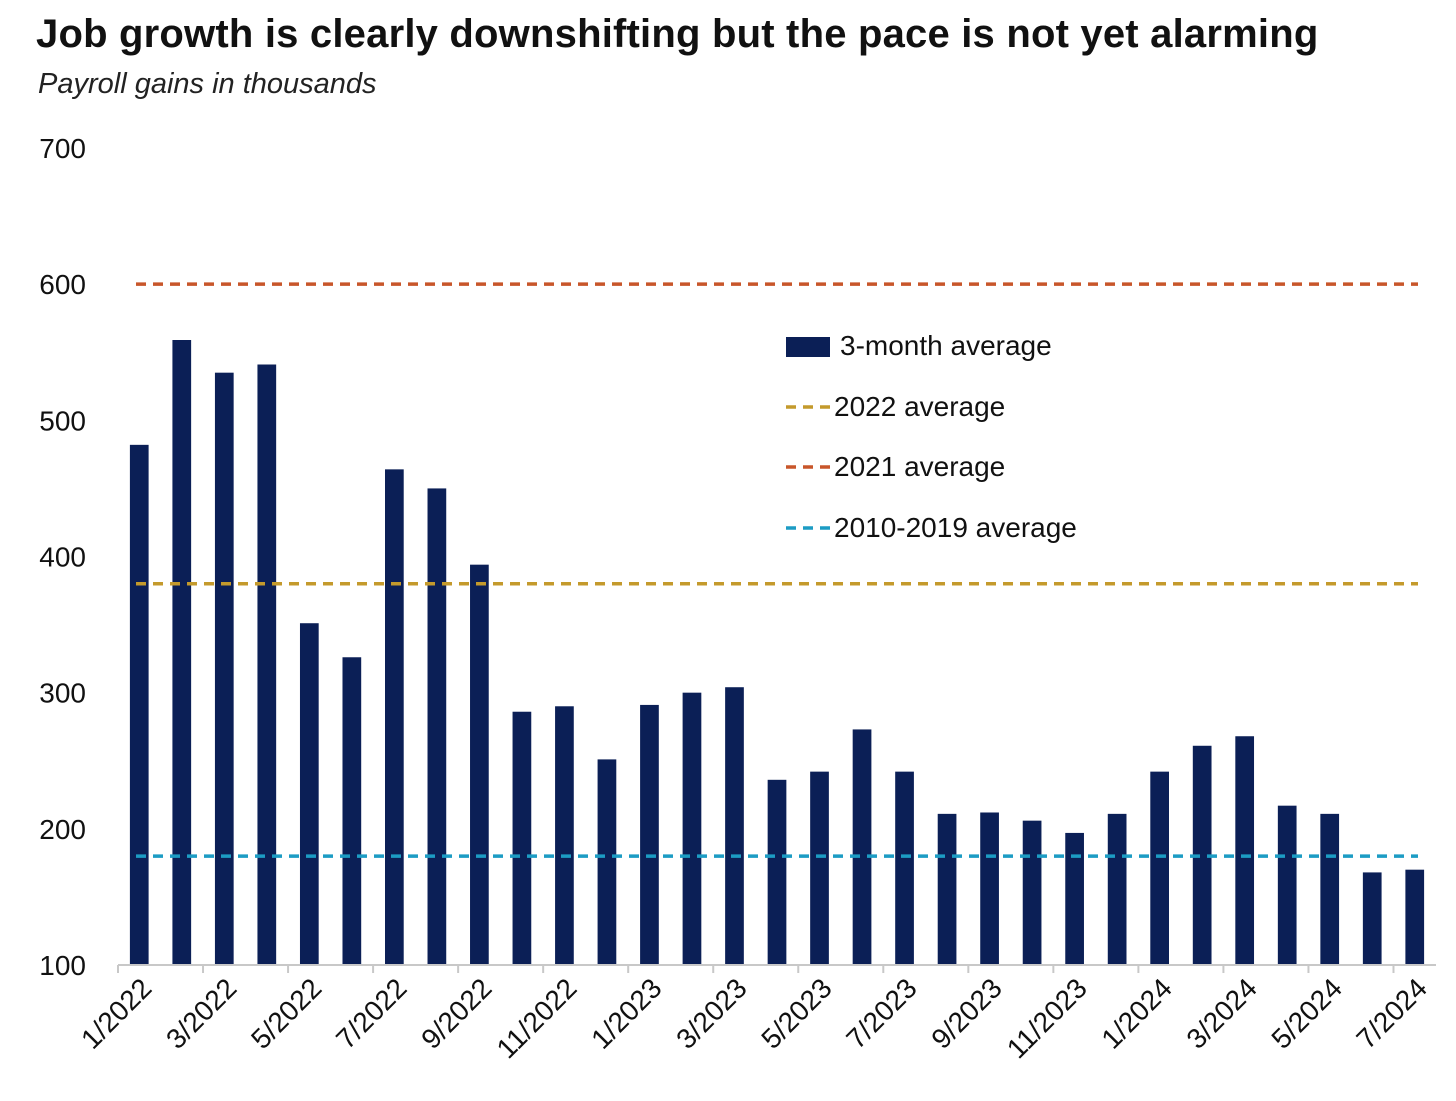 The image size is (1456, 1101). Describe the element at coordinates (1032, 892) in the screenshot. I see `bar-10-2023` at that location.